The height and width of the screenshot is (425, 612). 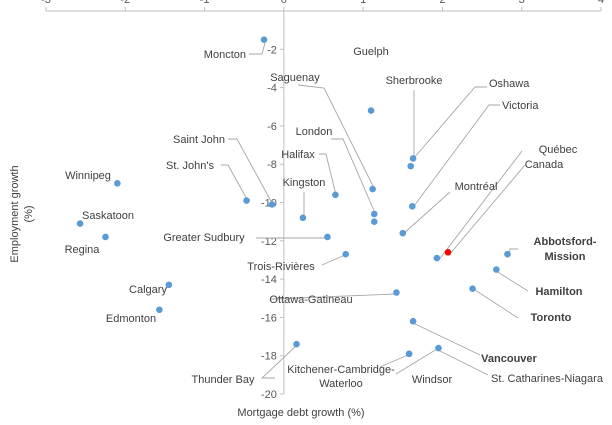 I want to click on y-tick-label: -2, so click(x=272, y=50).